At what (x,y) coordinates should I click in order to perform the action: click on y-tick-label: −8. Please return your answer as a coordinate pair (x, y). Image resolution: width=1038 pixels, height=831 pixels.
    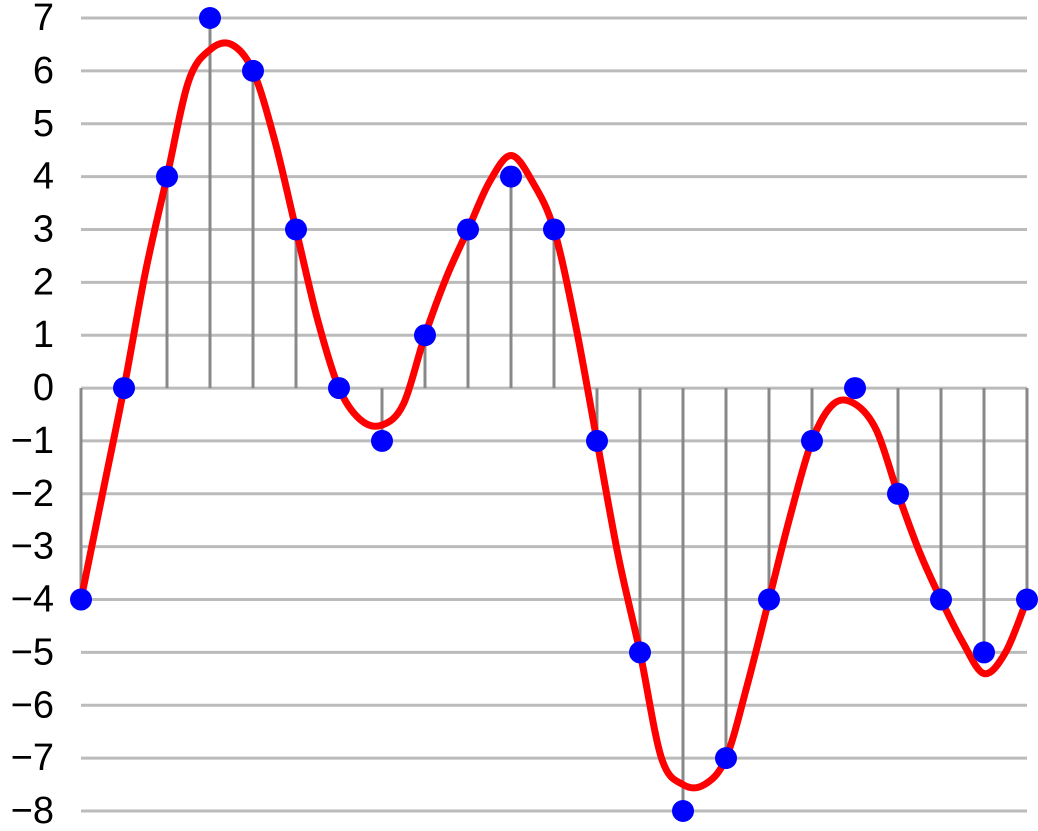
    Looking at the image, I should click on (32, 808).